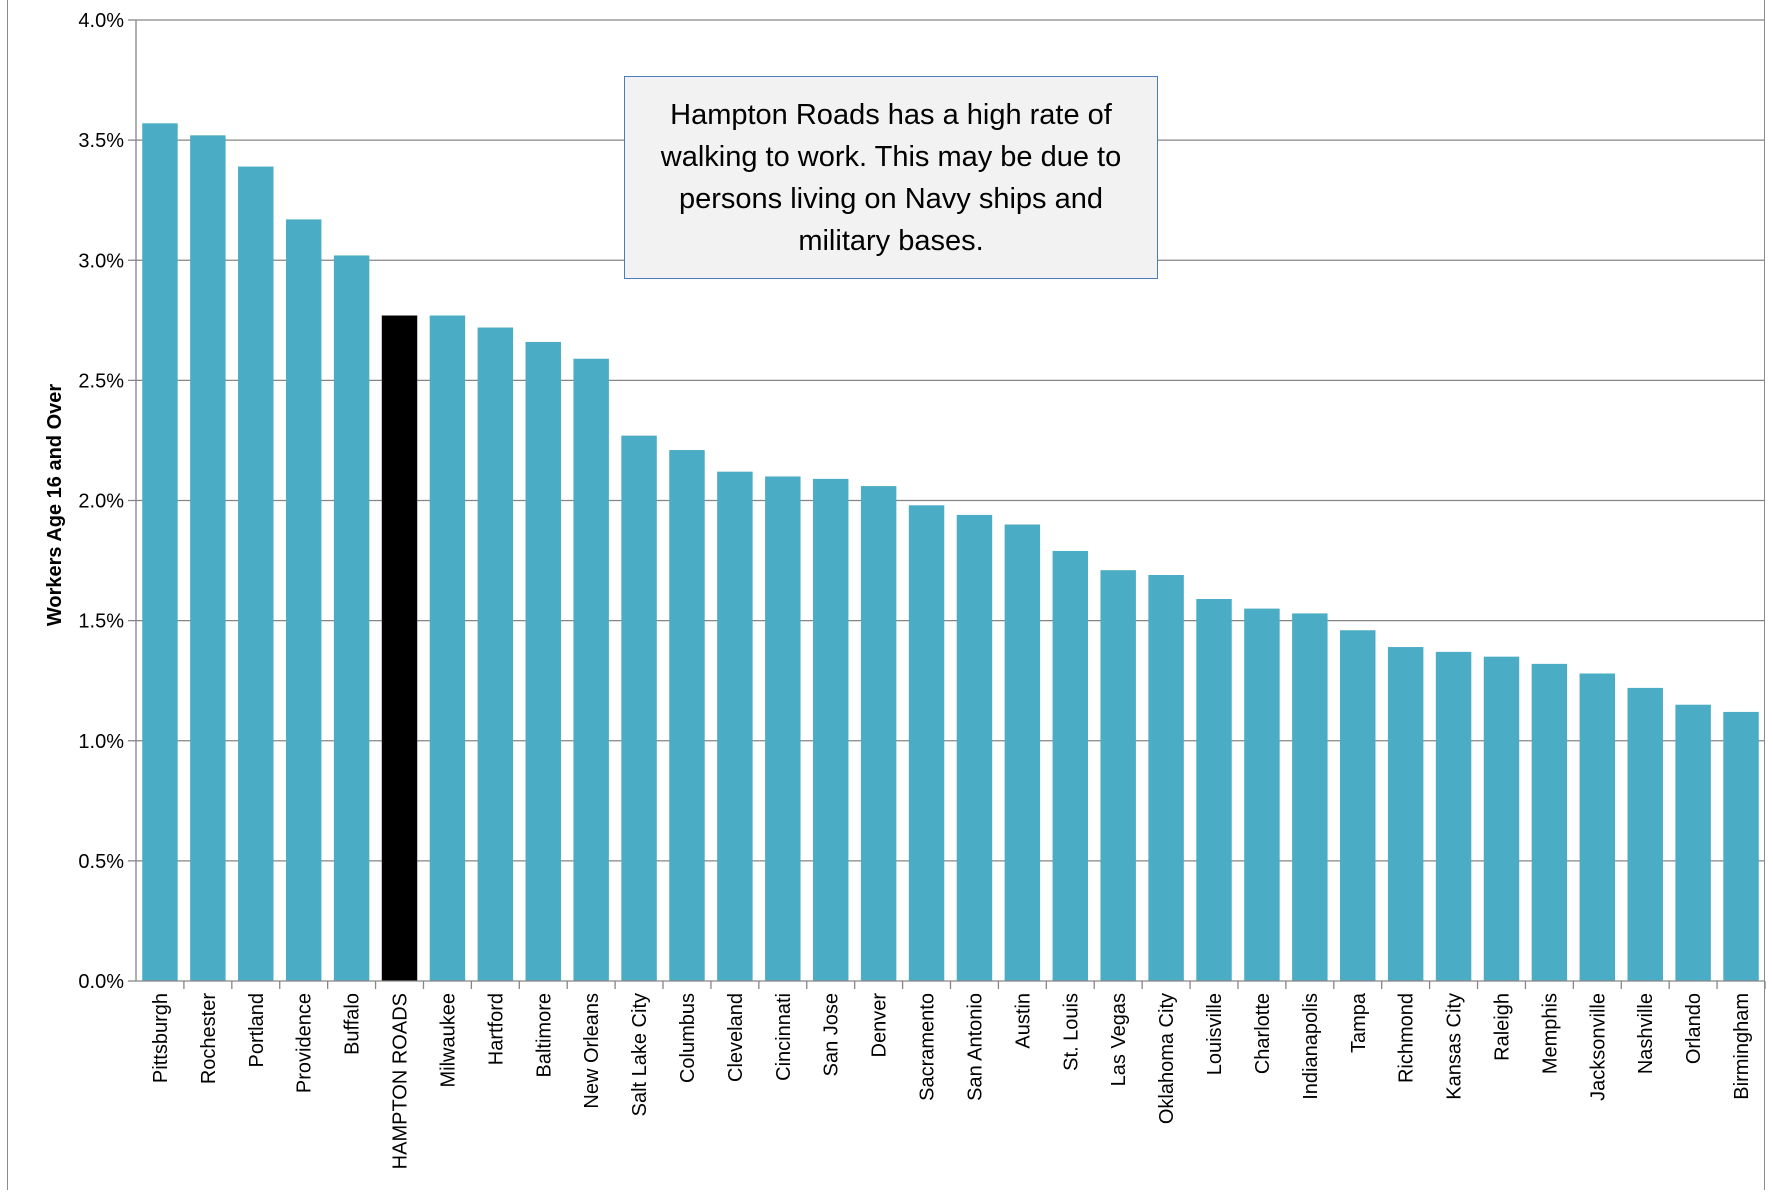 The height and width of the screenshot is (1194, 1773). I want to click on category-label: San Antonio, so click(975, 1047).